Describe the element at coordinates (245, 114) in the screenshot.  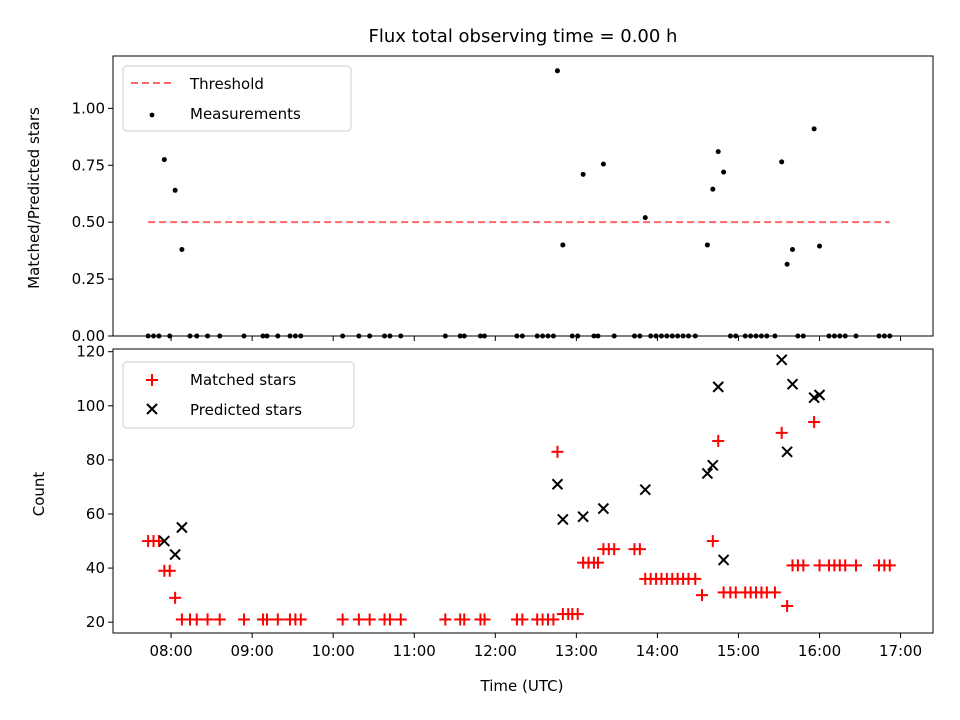
I see `measurements-legend-label: Measurements` at that location.